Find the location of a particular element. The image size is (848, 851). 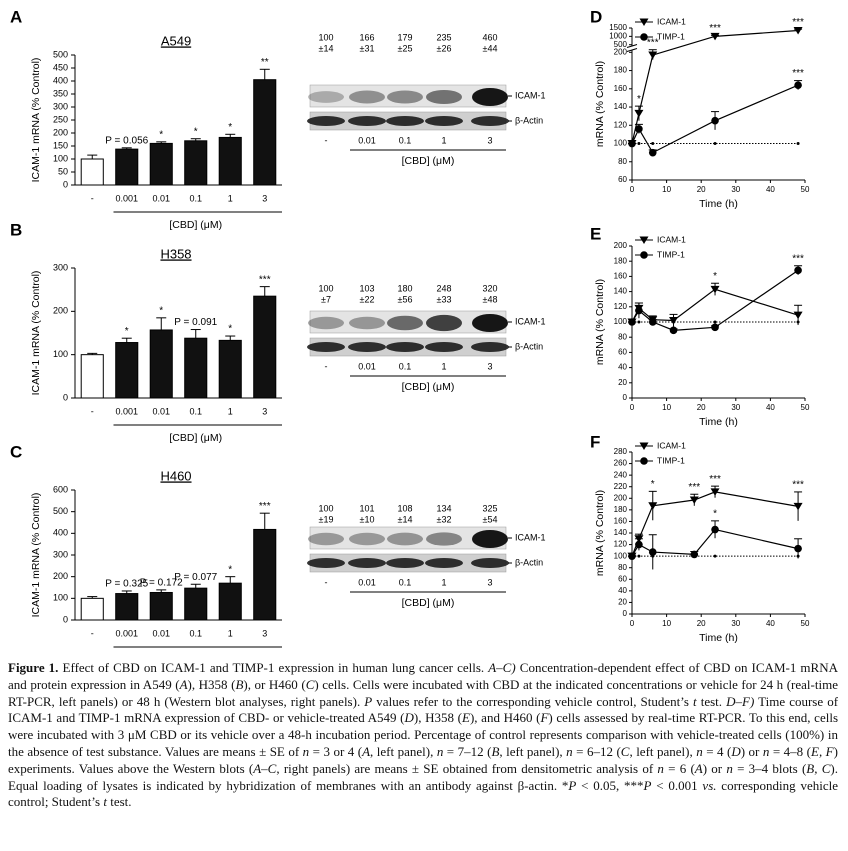

x-tick-label: 1 is located at coordinates (230, 633).